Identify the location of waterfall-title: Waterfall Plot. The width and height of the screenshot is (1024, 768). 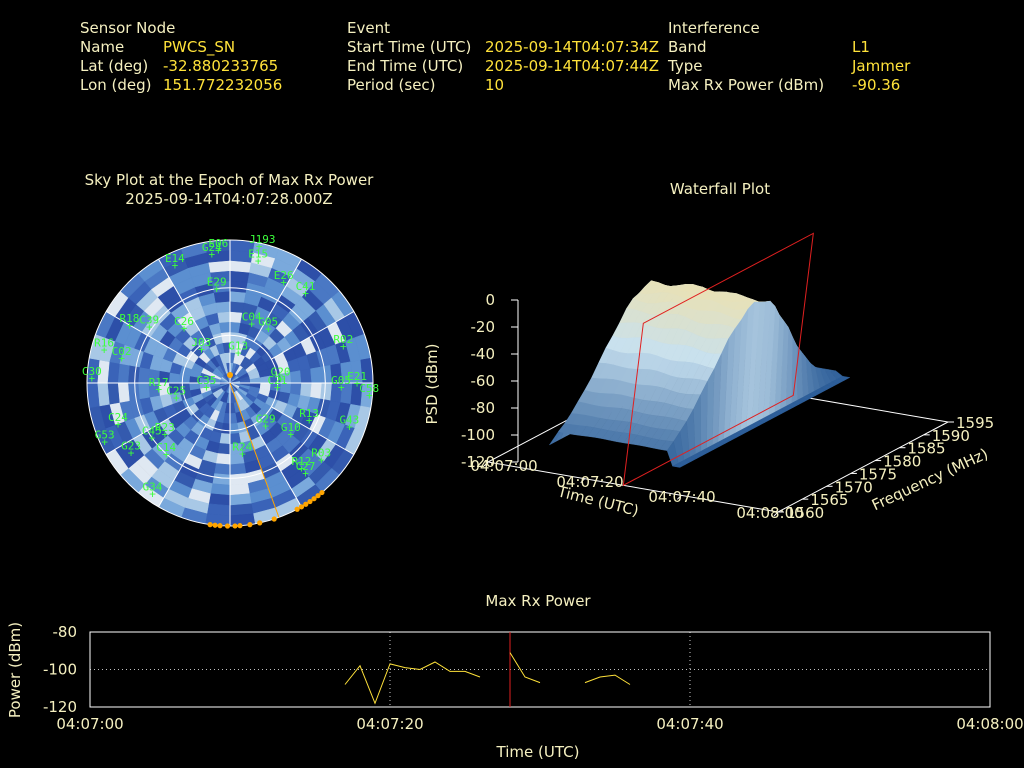
(720, 189).